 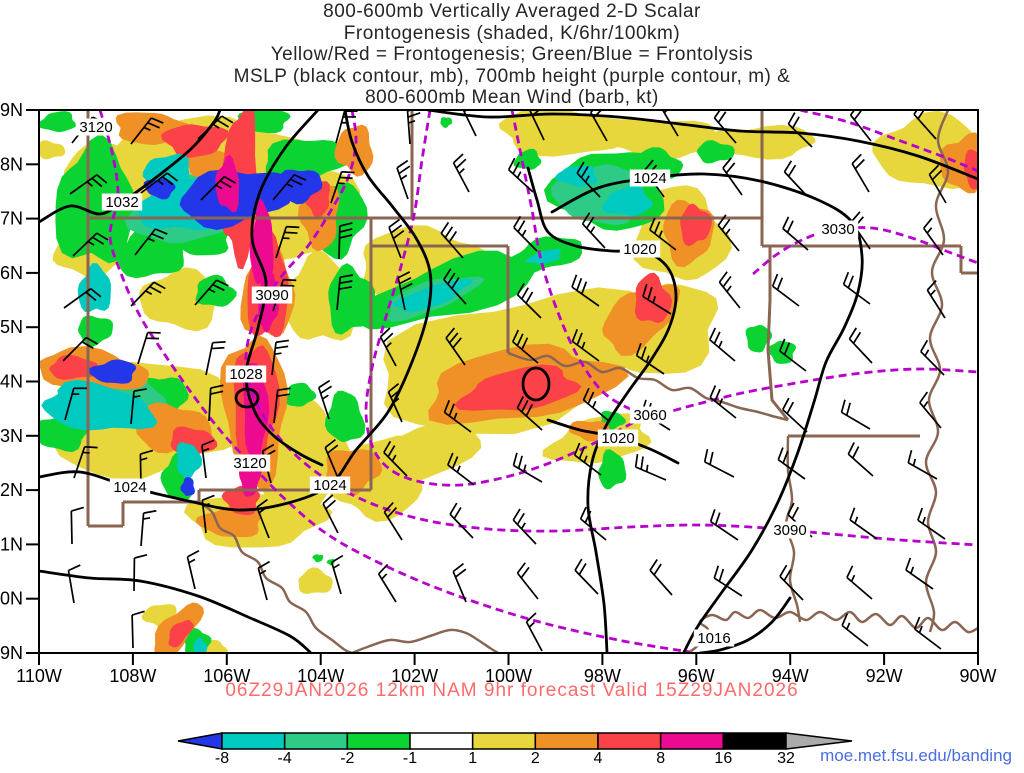 I want to click on contour-label: 3120, so click(x=249, y=463).